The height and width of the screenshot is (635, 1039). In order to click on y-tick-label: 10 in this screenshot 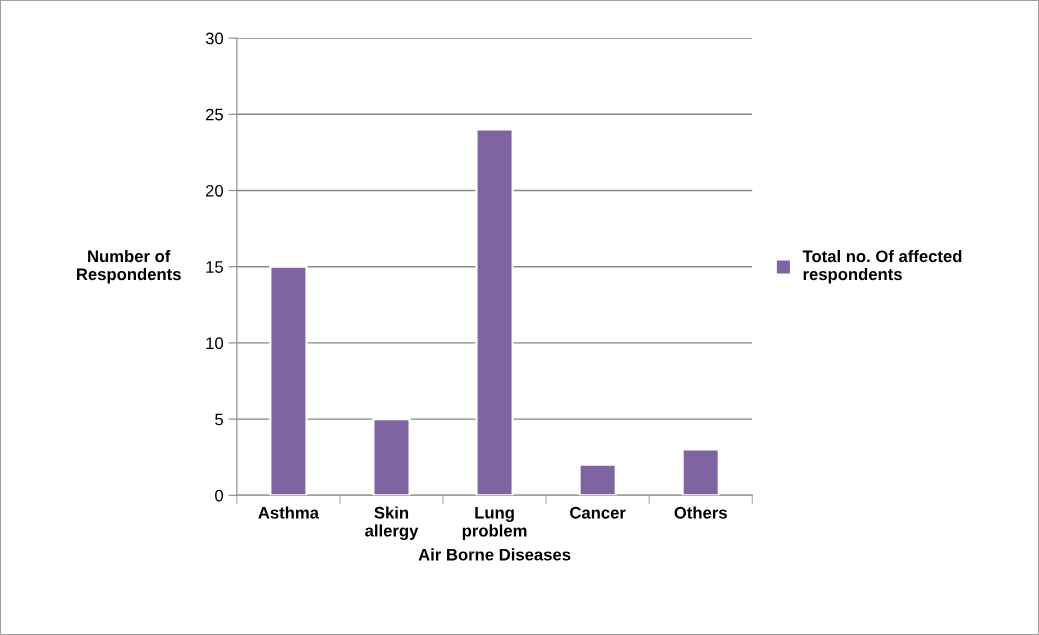, I will do `click(215, 343)`.